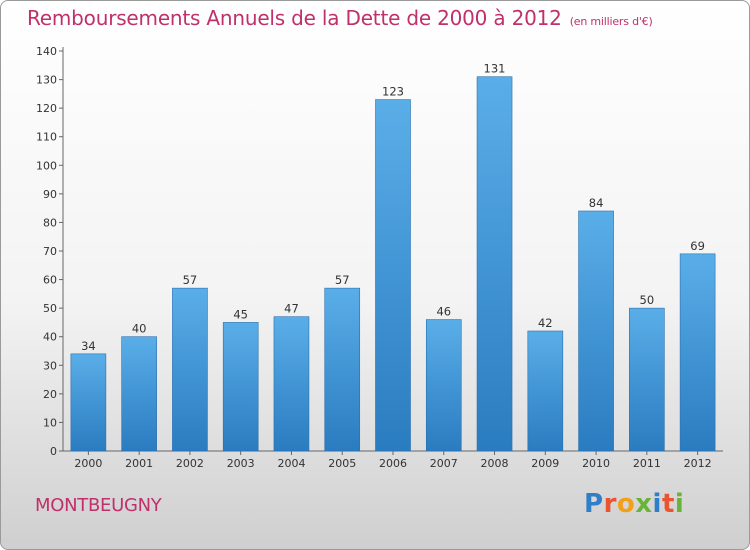 The height and width of the screenshot is (550, 750). What do you see at coordinates (610, 504) in the screenshot?
I see `logo-letter: r` at bounding box center [610, 504].